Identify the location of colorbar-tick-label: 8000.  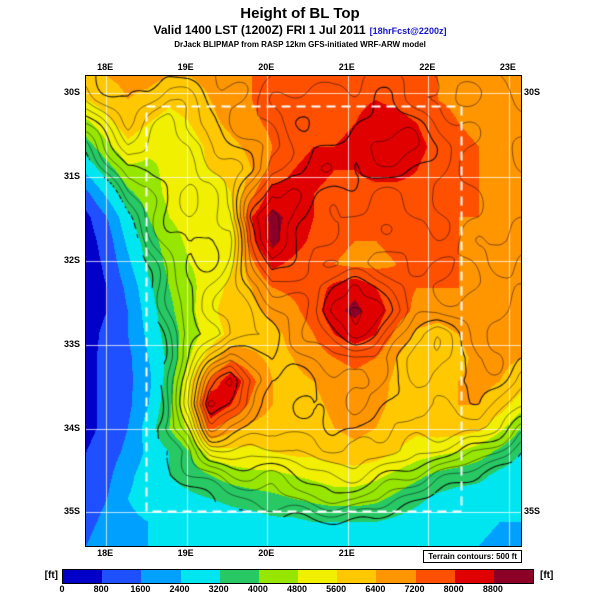
(453, 589).